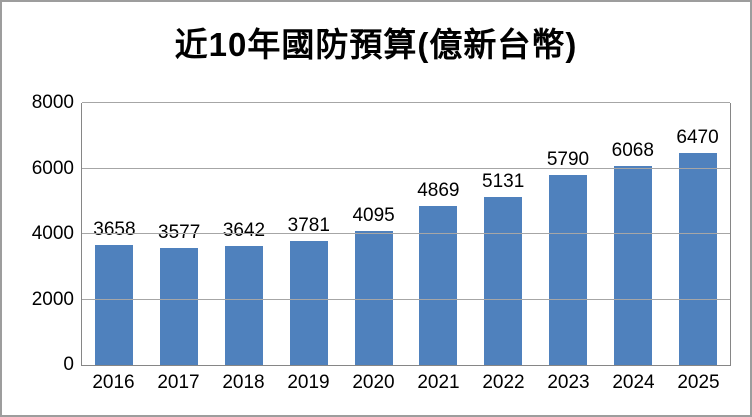 This screenshot has width=752, height=417. What do you see at coordinates (406, 383) in the screenshot?
I see `x-axis: 2016 2017 2018 2019 2020 2021 2022 2023 2024 2025` at bounding box center [406, 383].